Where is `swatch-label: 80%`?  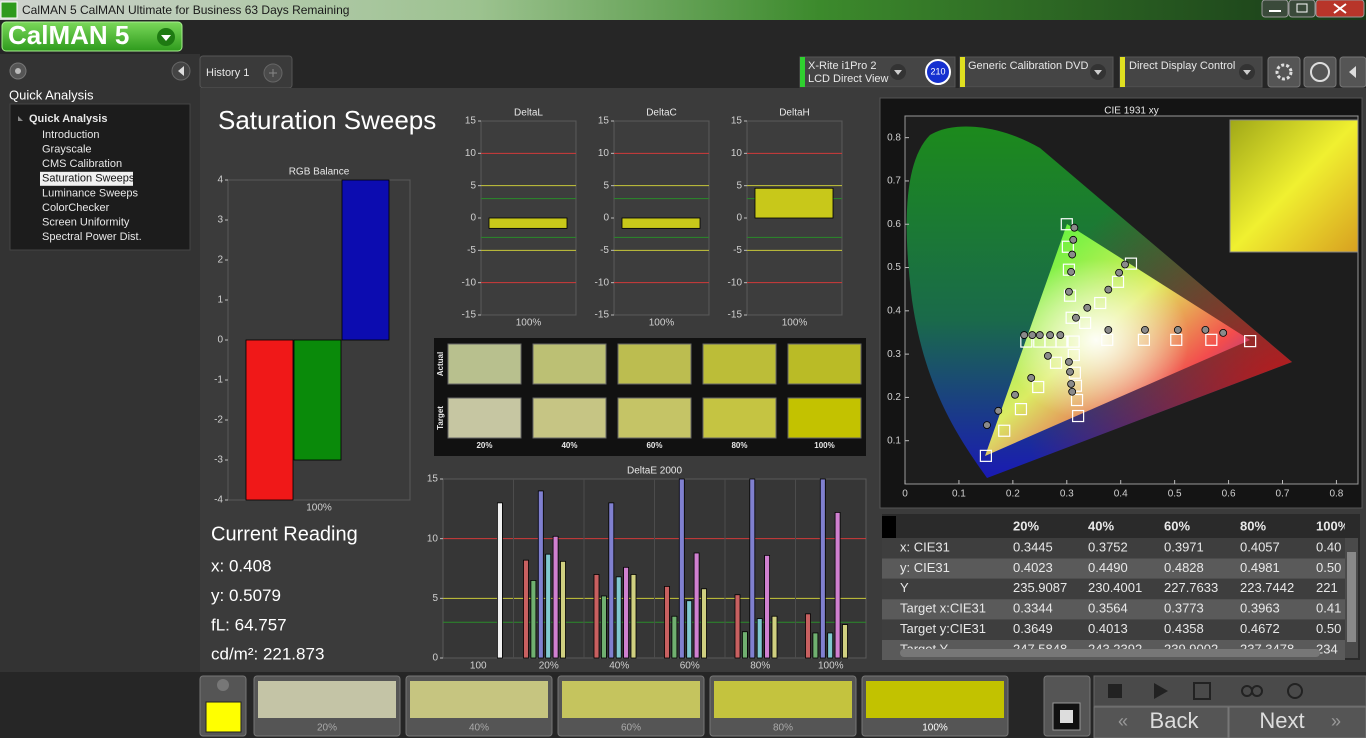
swatch-label: 80% is located at coordinates (739, 445).